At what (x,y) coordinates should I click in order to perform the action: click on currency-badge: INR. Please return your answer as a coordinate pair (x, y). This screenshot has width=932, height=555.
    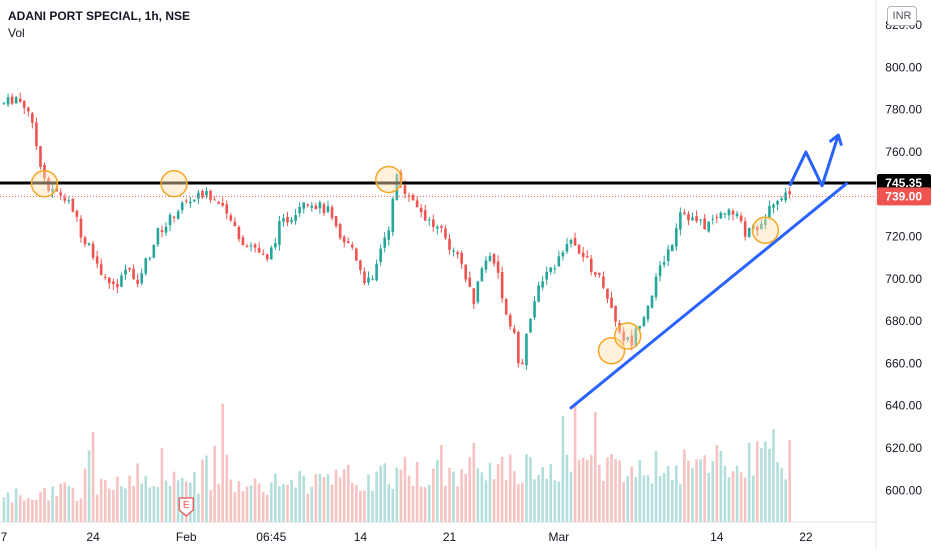
    Looking at the image, I should click on (902, 16).